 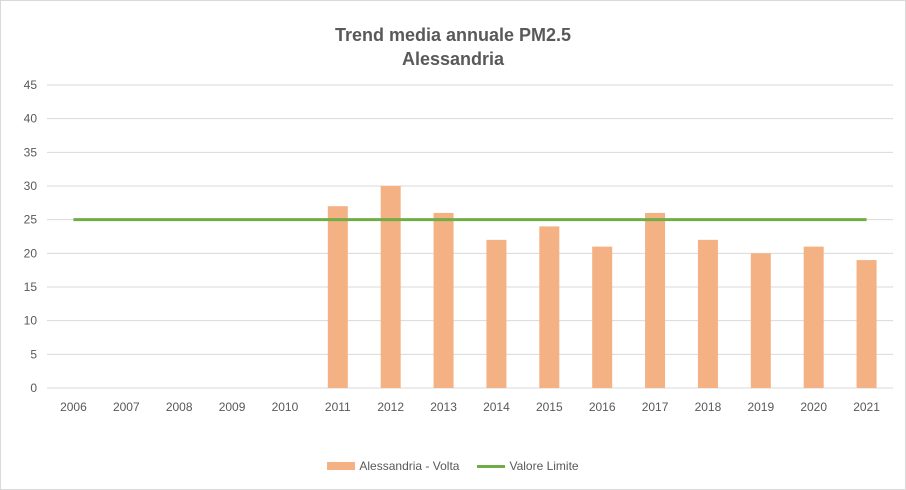 What do you see at coordinates (285, 407) in the screenshot?
I see `x-tick-label: 2010` at bounding box center [285, 407].